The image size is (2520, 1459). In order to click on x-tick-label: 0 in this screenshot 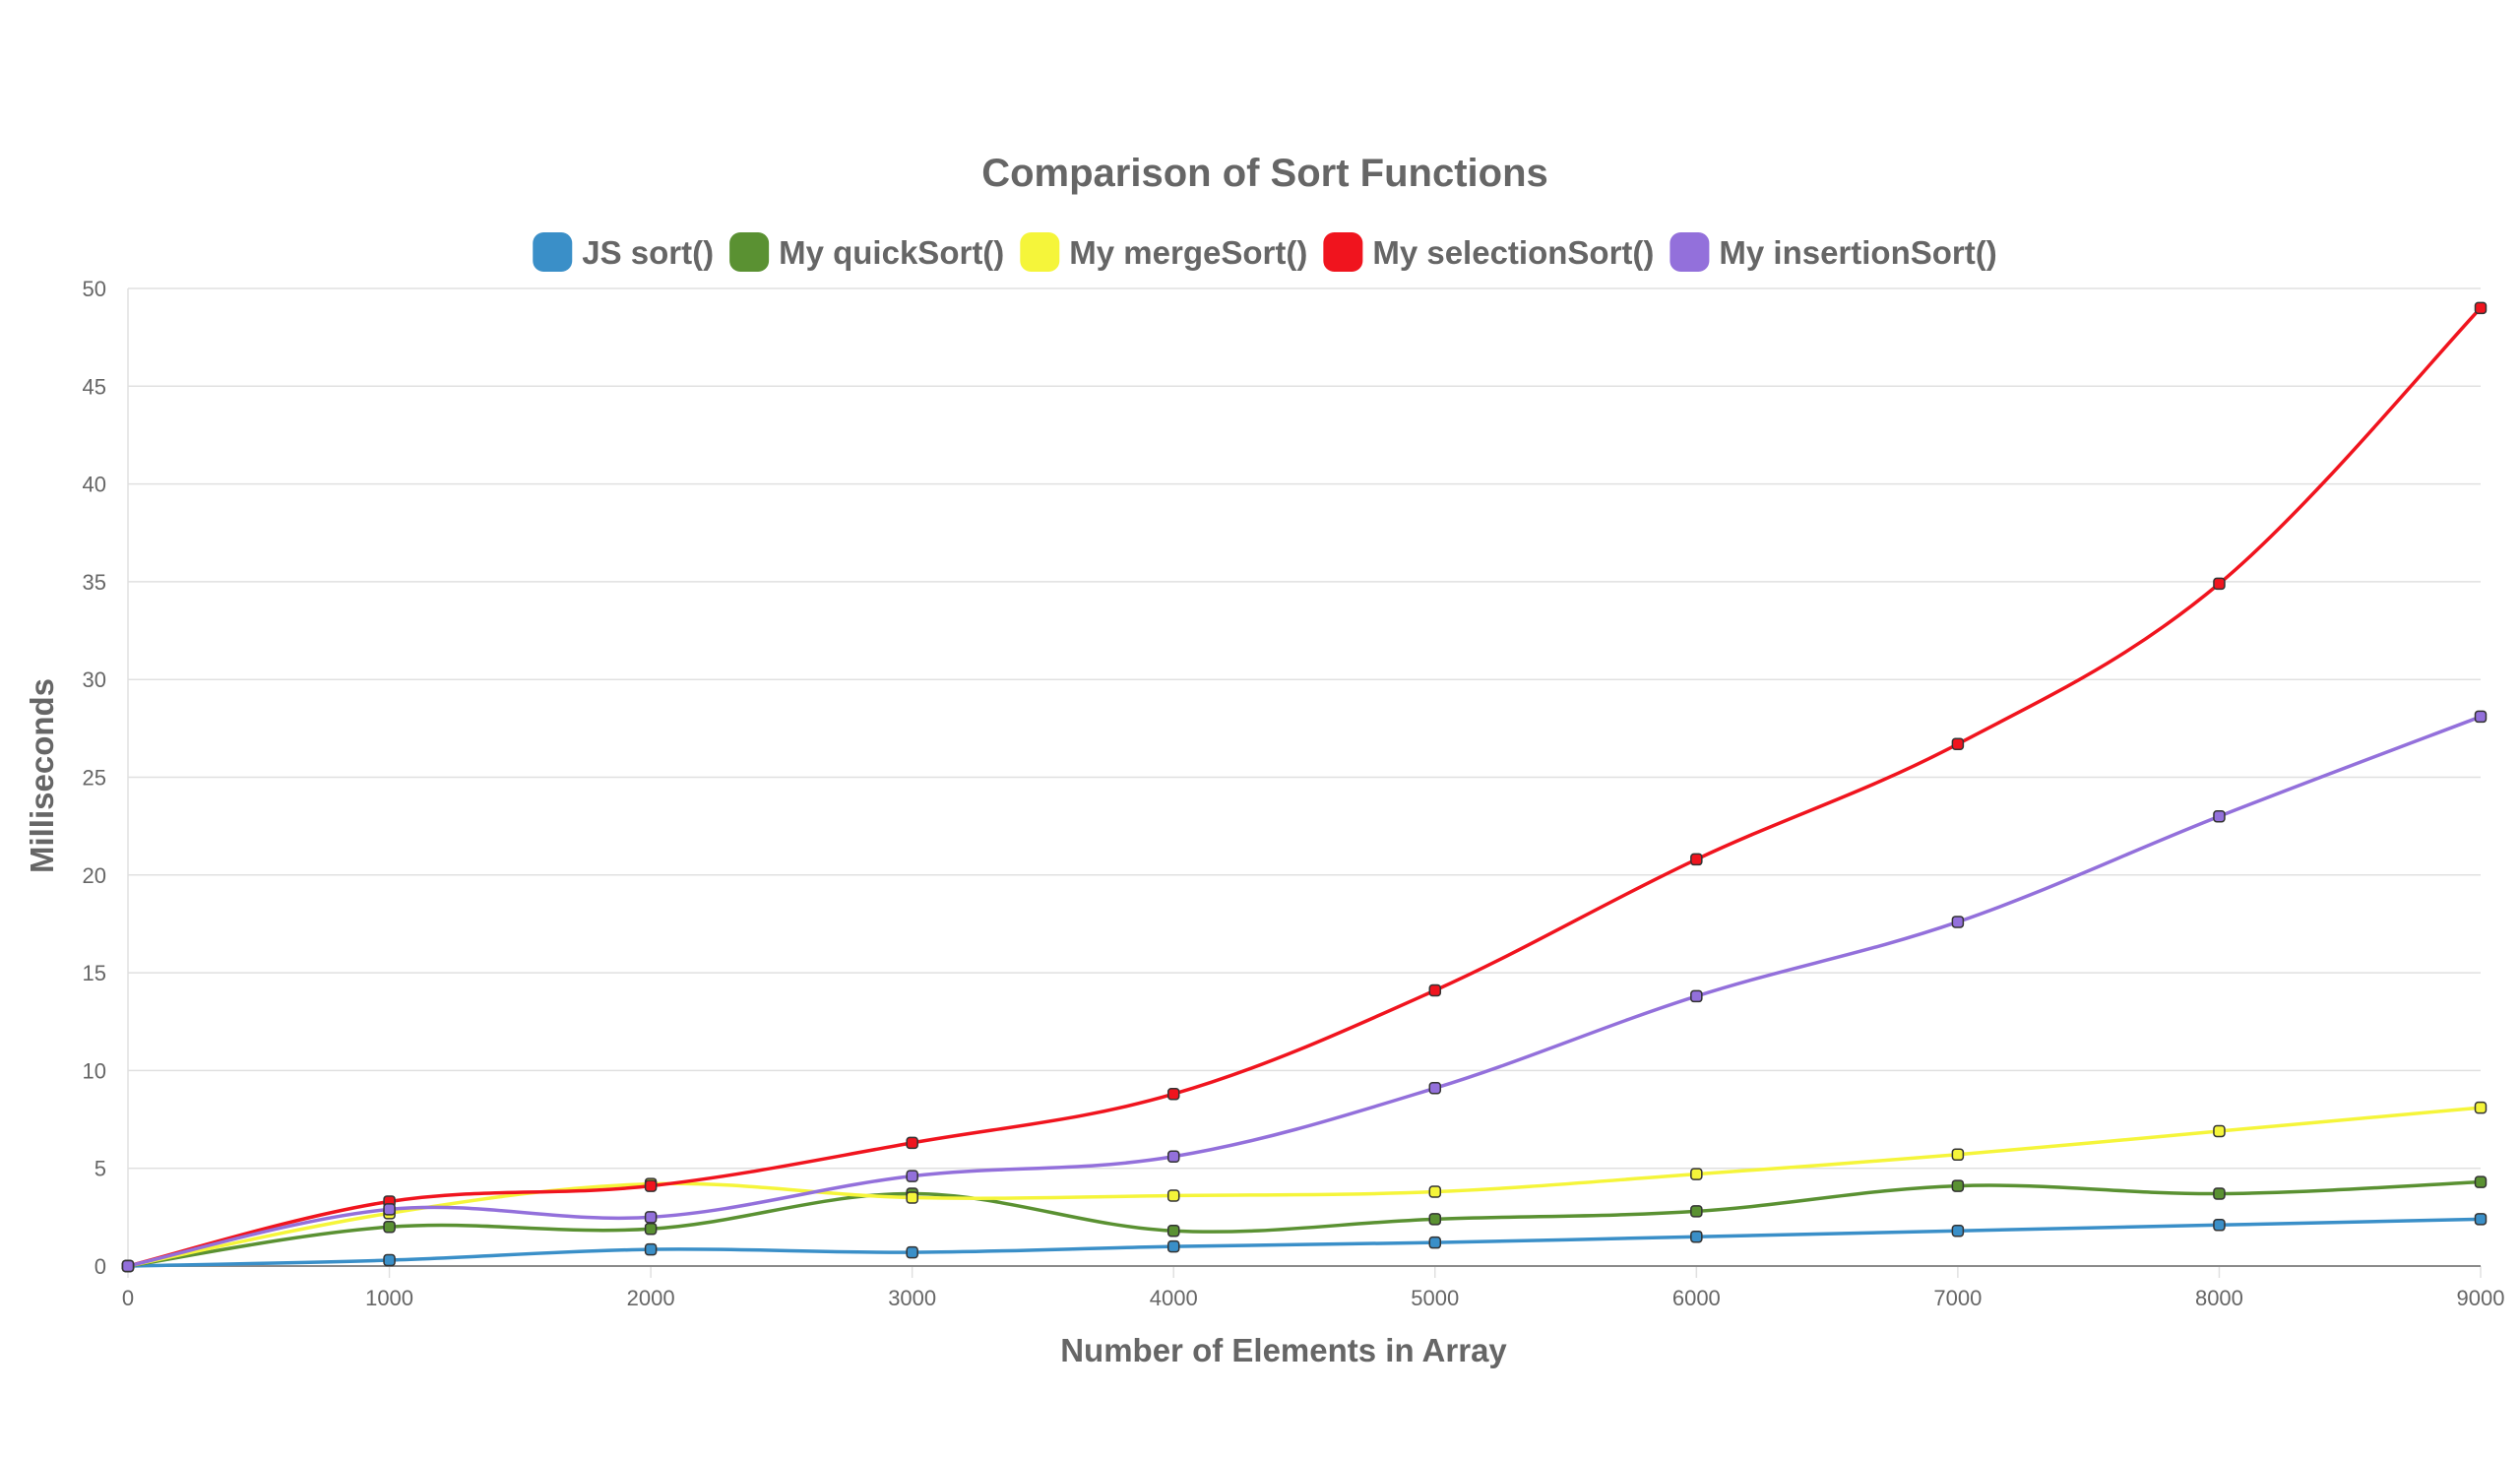, I will do `click(128, 1298)`.